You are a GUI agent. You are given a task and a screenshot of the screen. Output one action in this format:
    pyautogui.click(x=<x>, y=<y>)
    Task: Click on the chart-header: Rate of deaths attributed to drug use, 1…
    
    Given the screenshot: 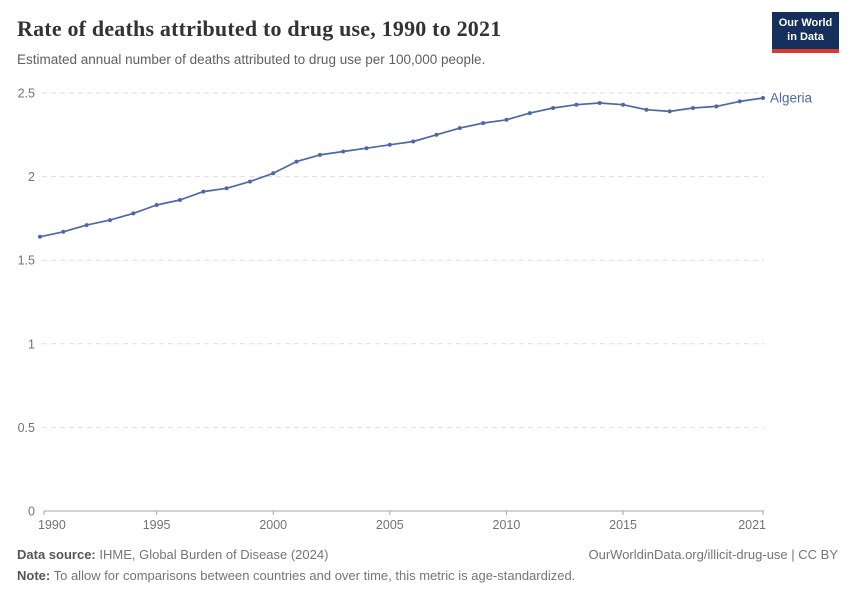 What is the action you would take?
    pyautogui.click(x=425, y=34)
    